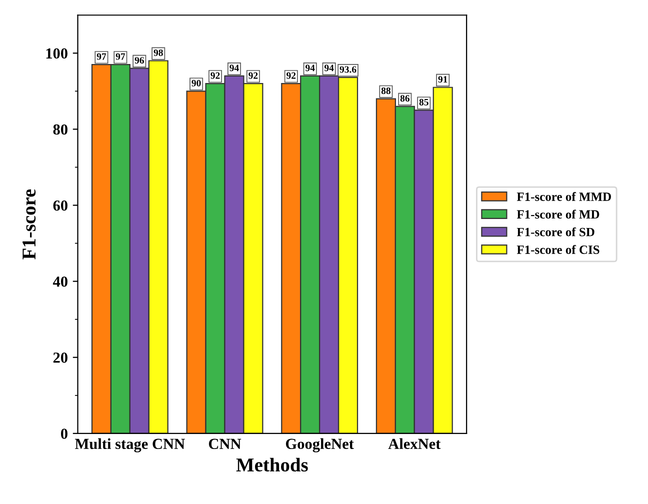  Describe the element at coordinates (558, 214) in the screenshot. I see `legend-label: F1-score of MD` at that location.